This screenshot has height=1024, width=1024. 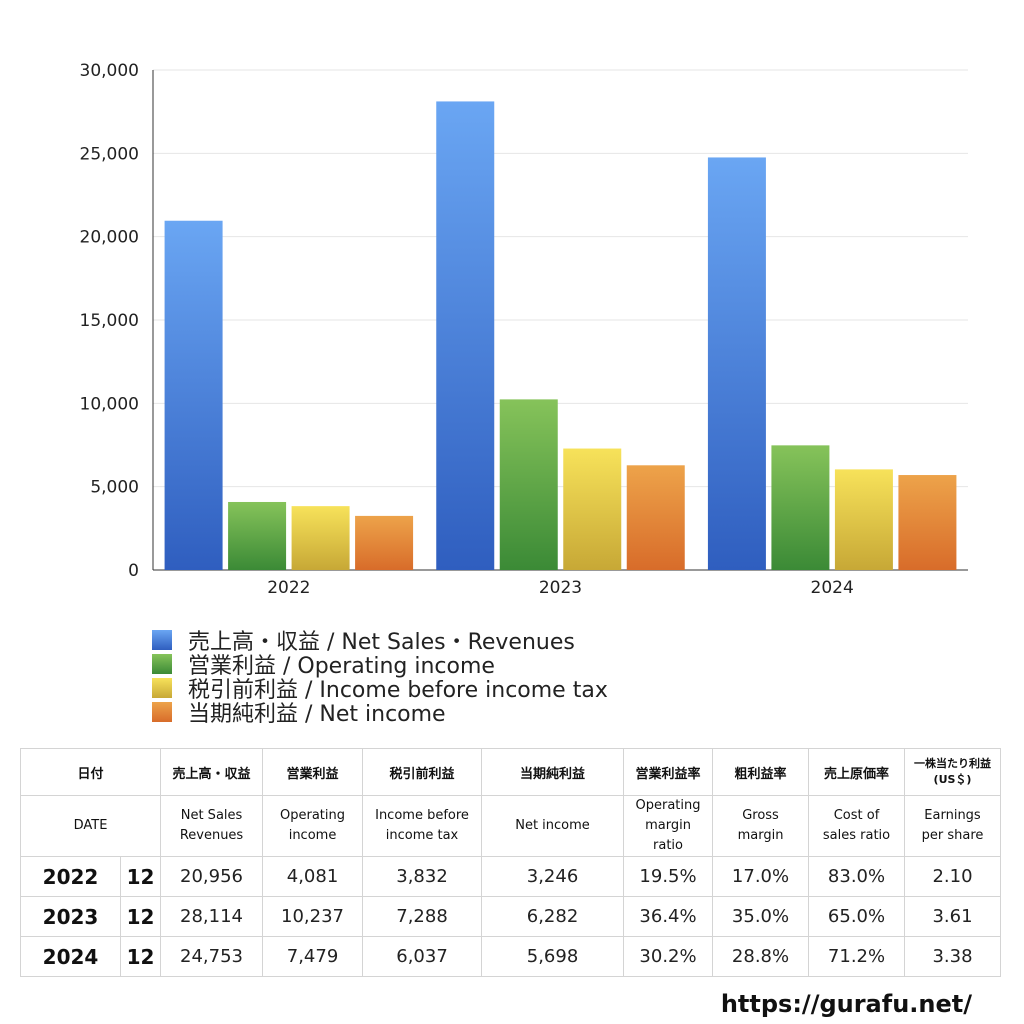 What do you see at coordinates (846, 1004) in the screenshot?
I see `site-url: https://gurafu.net/` at bounding box center [846, 1004].